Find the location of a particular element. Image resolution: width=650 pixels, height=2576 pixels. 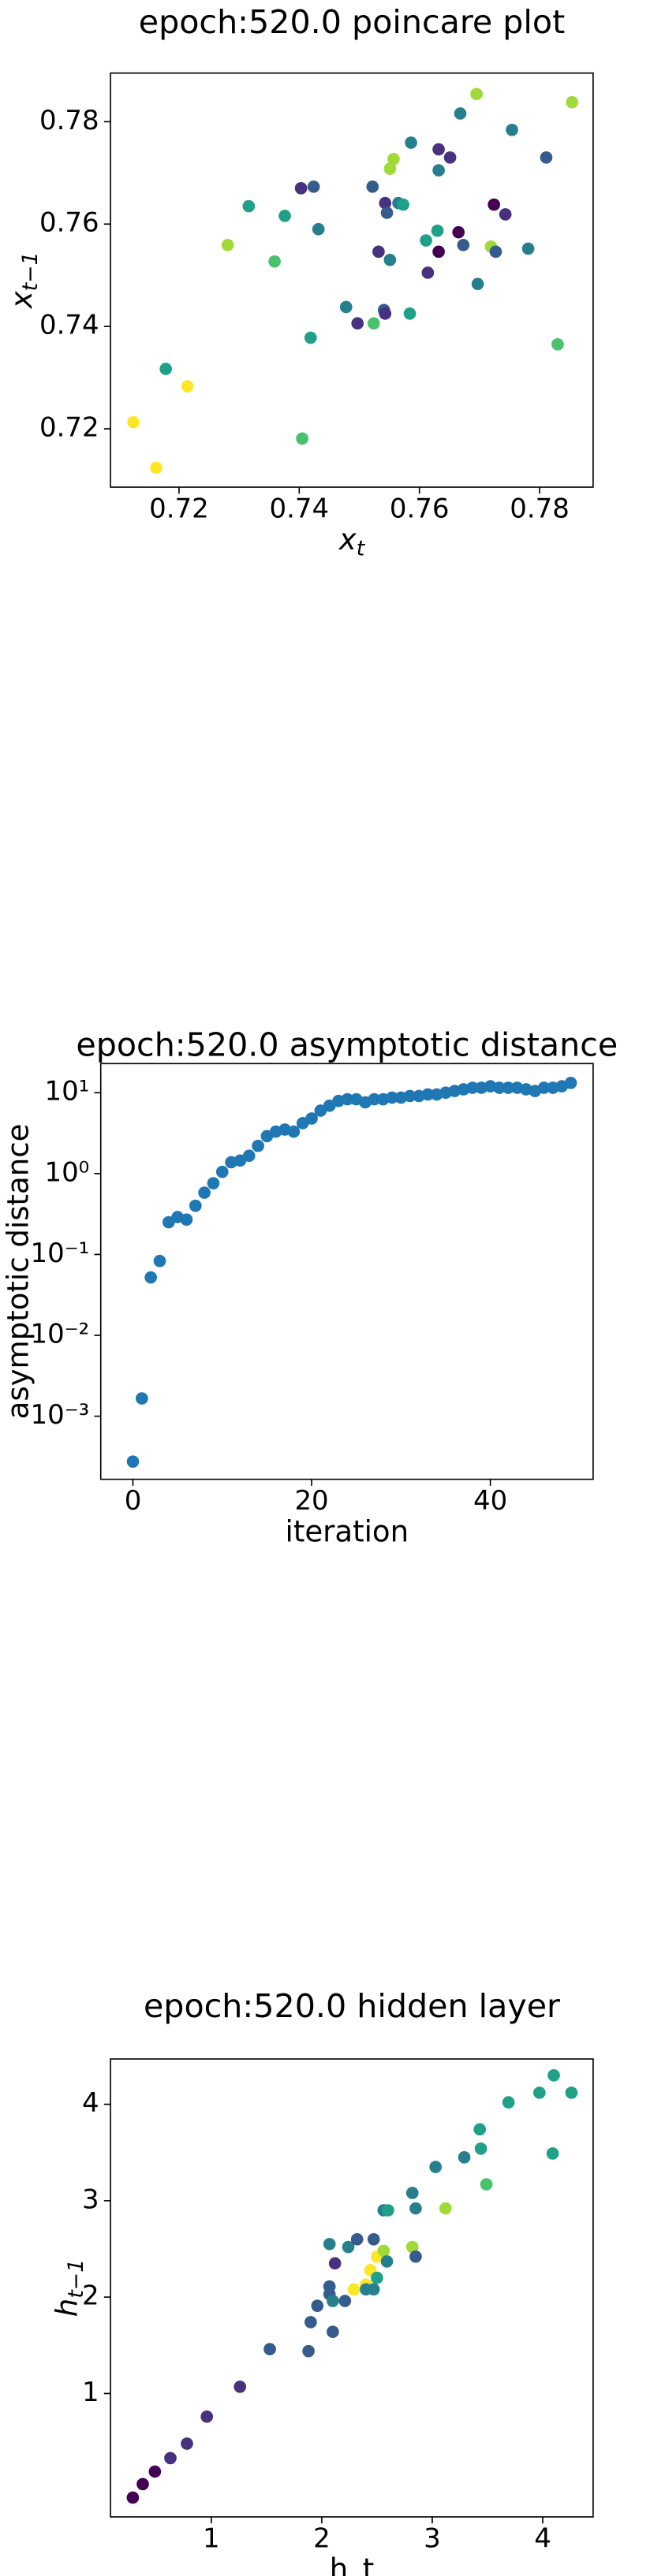

y-tick-label: 0.78 is located at coordinates (69, 120).